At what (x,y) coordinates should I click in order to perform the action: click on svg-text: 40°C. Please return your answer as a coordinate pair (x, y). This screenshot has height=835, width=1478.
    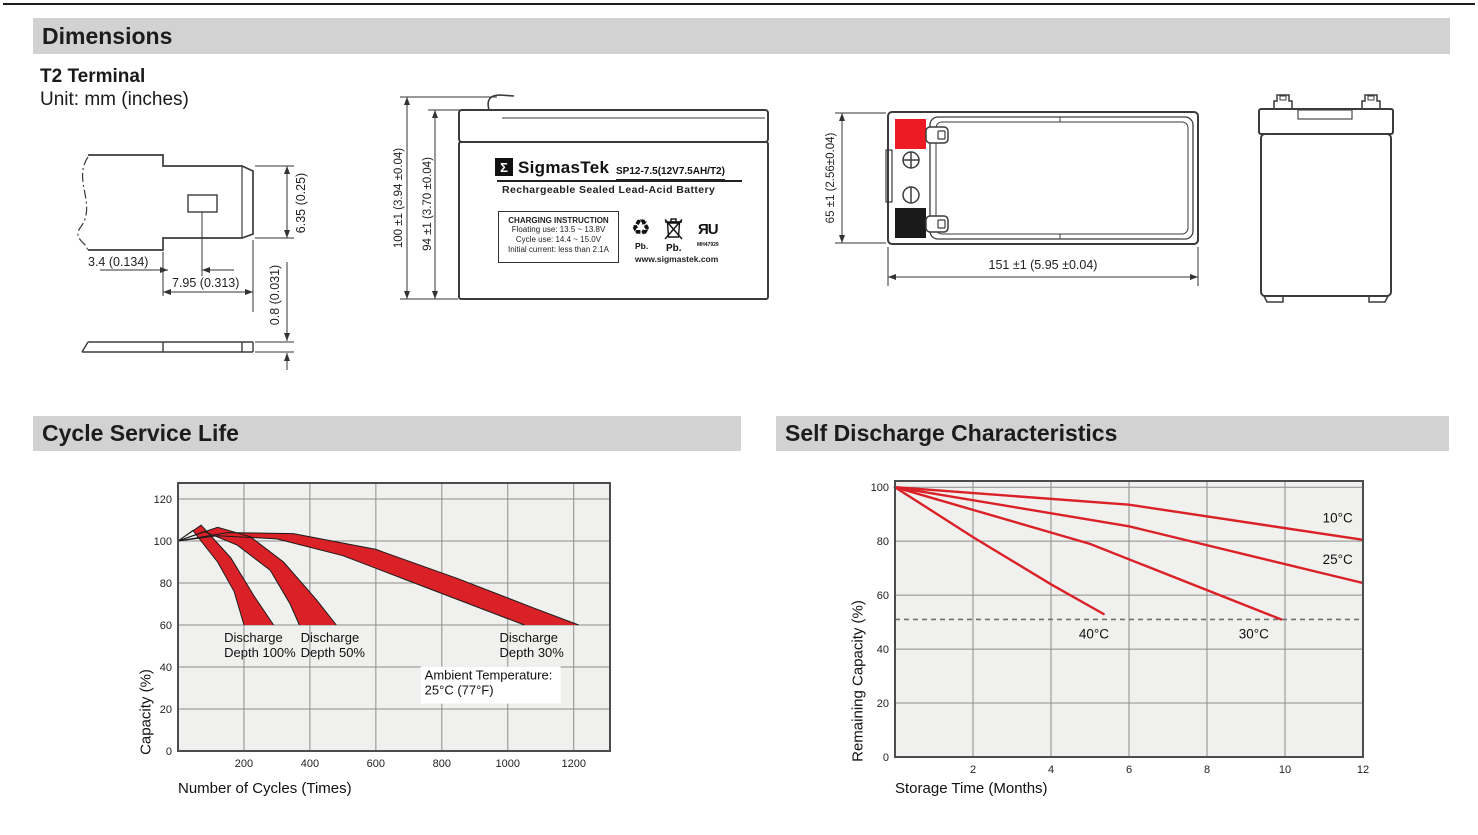
    Looking at the image, I should click on (1094, 633).